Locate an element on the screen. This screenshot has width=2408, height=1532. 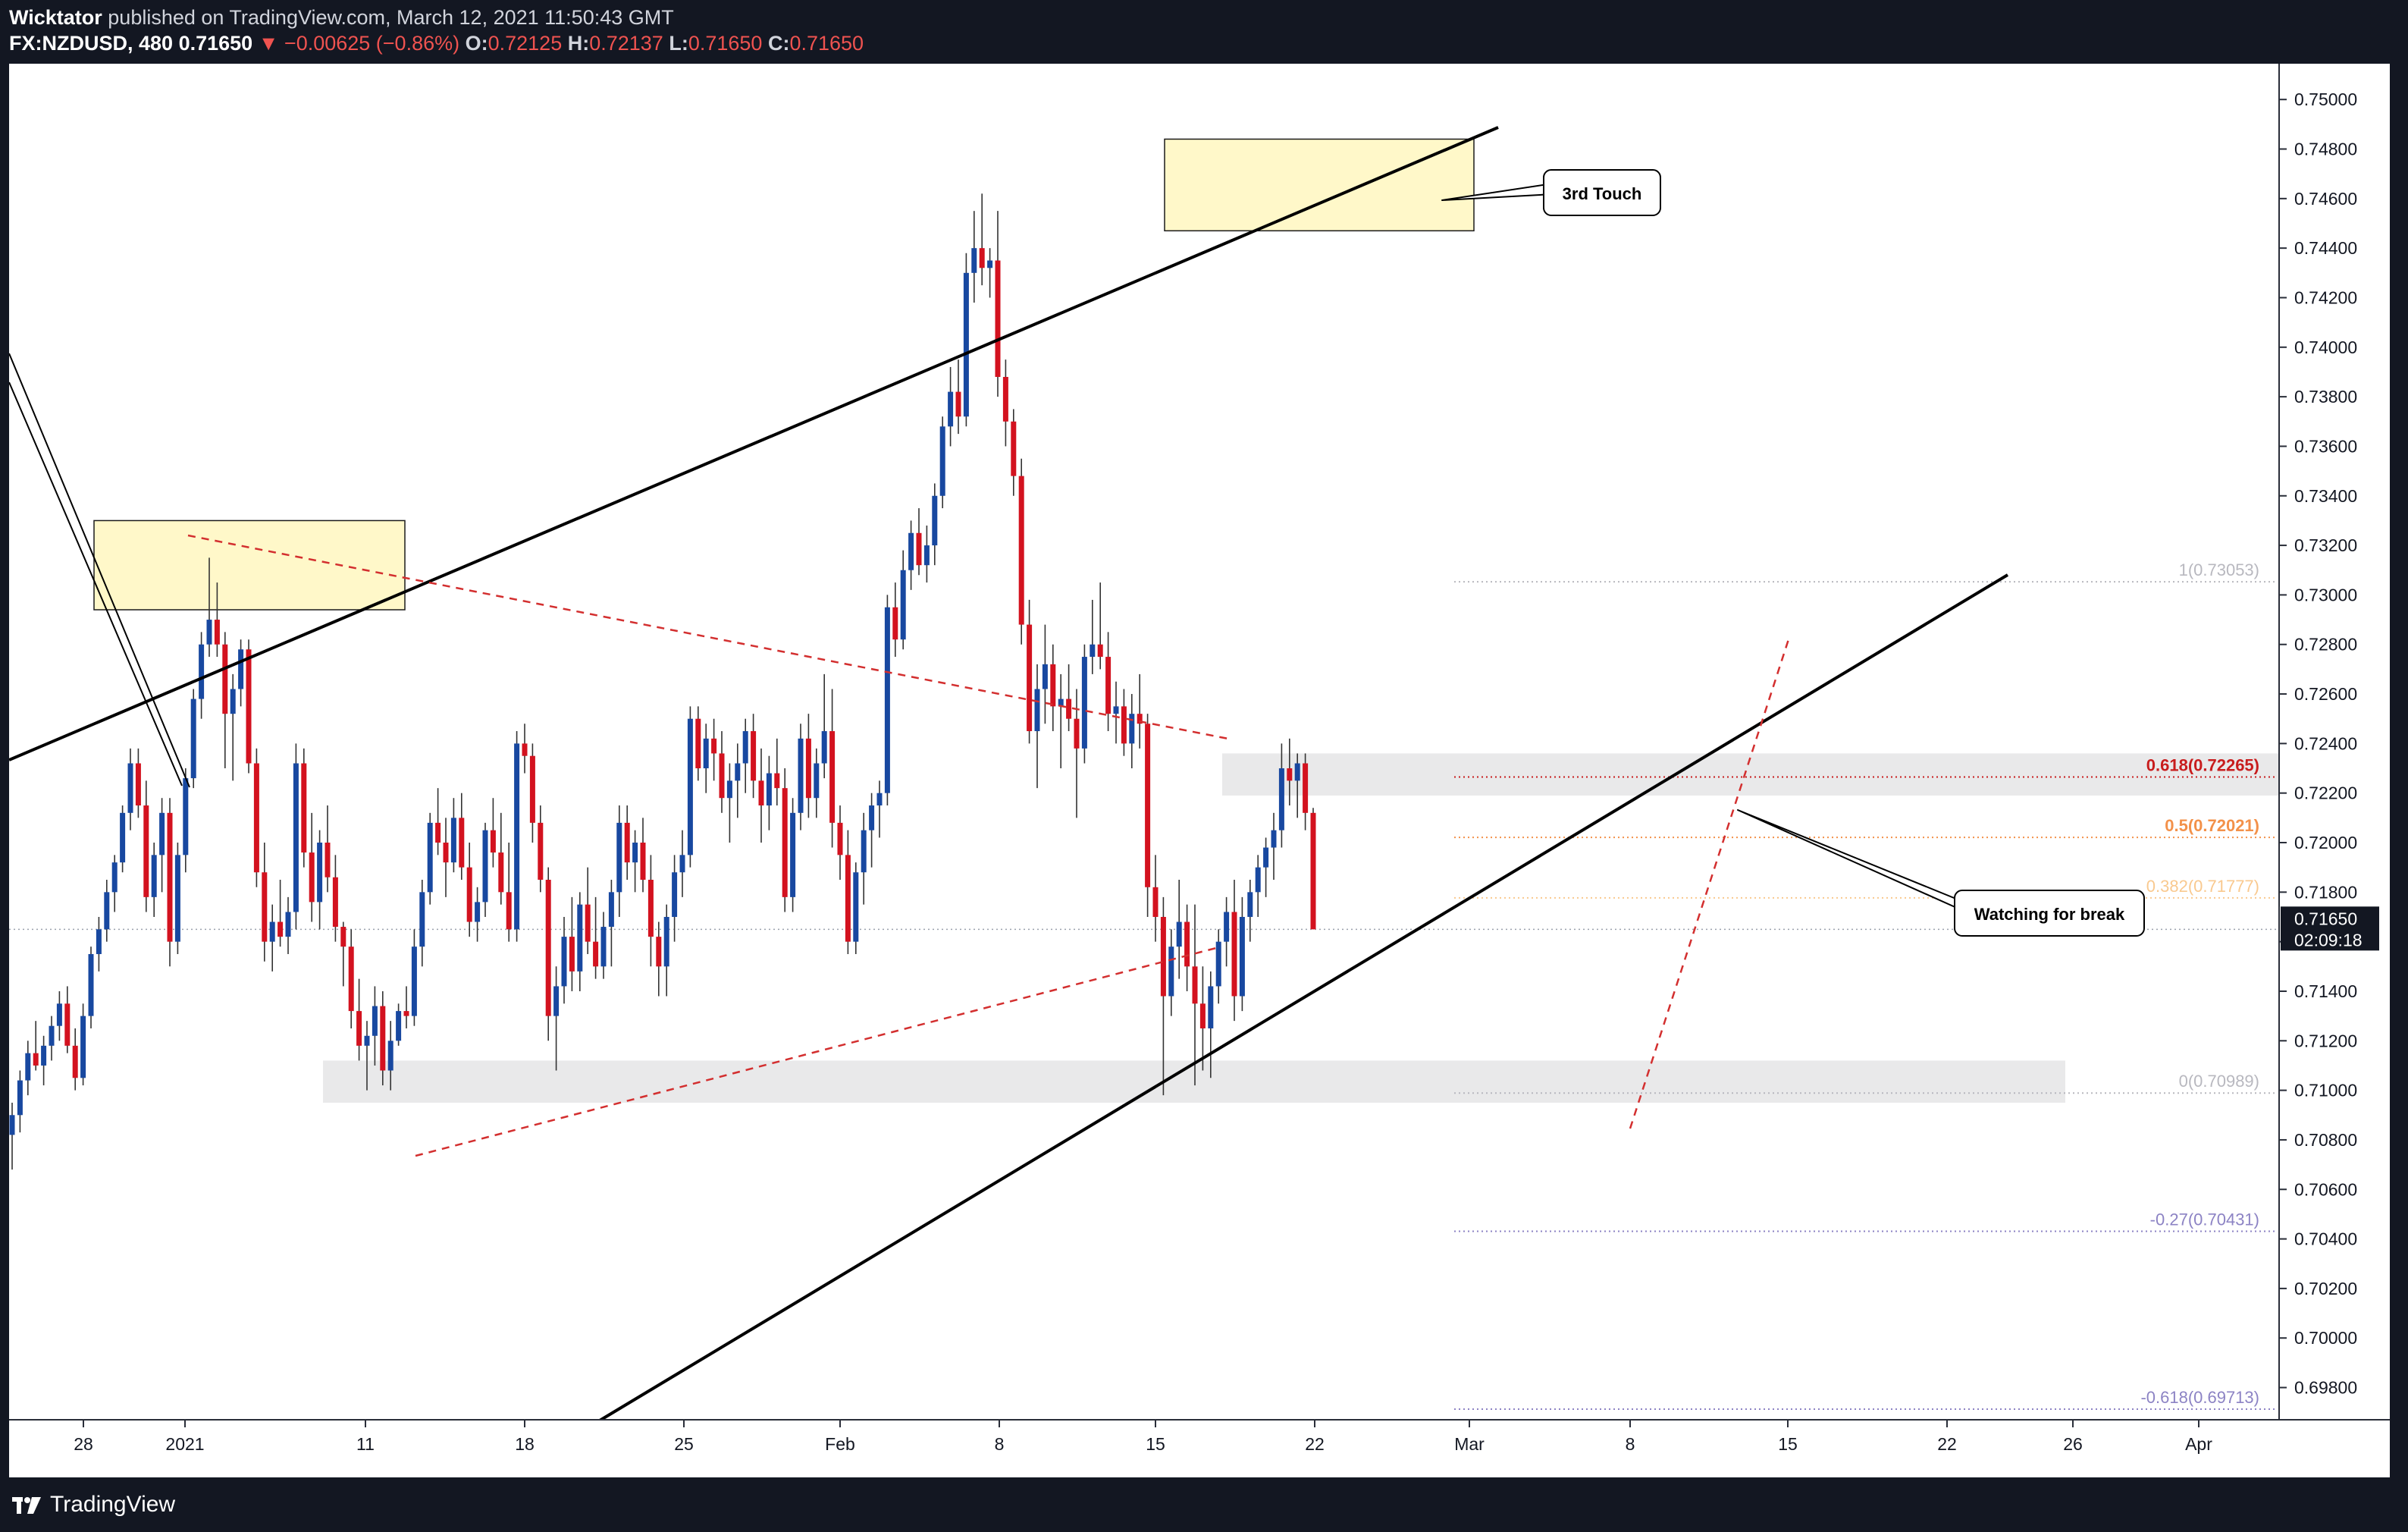
price-tick-label: 0.73800 is located at coordinates (2325, 397).